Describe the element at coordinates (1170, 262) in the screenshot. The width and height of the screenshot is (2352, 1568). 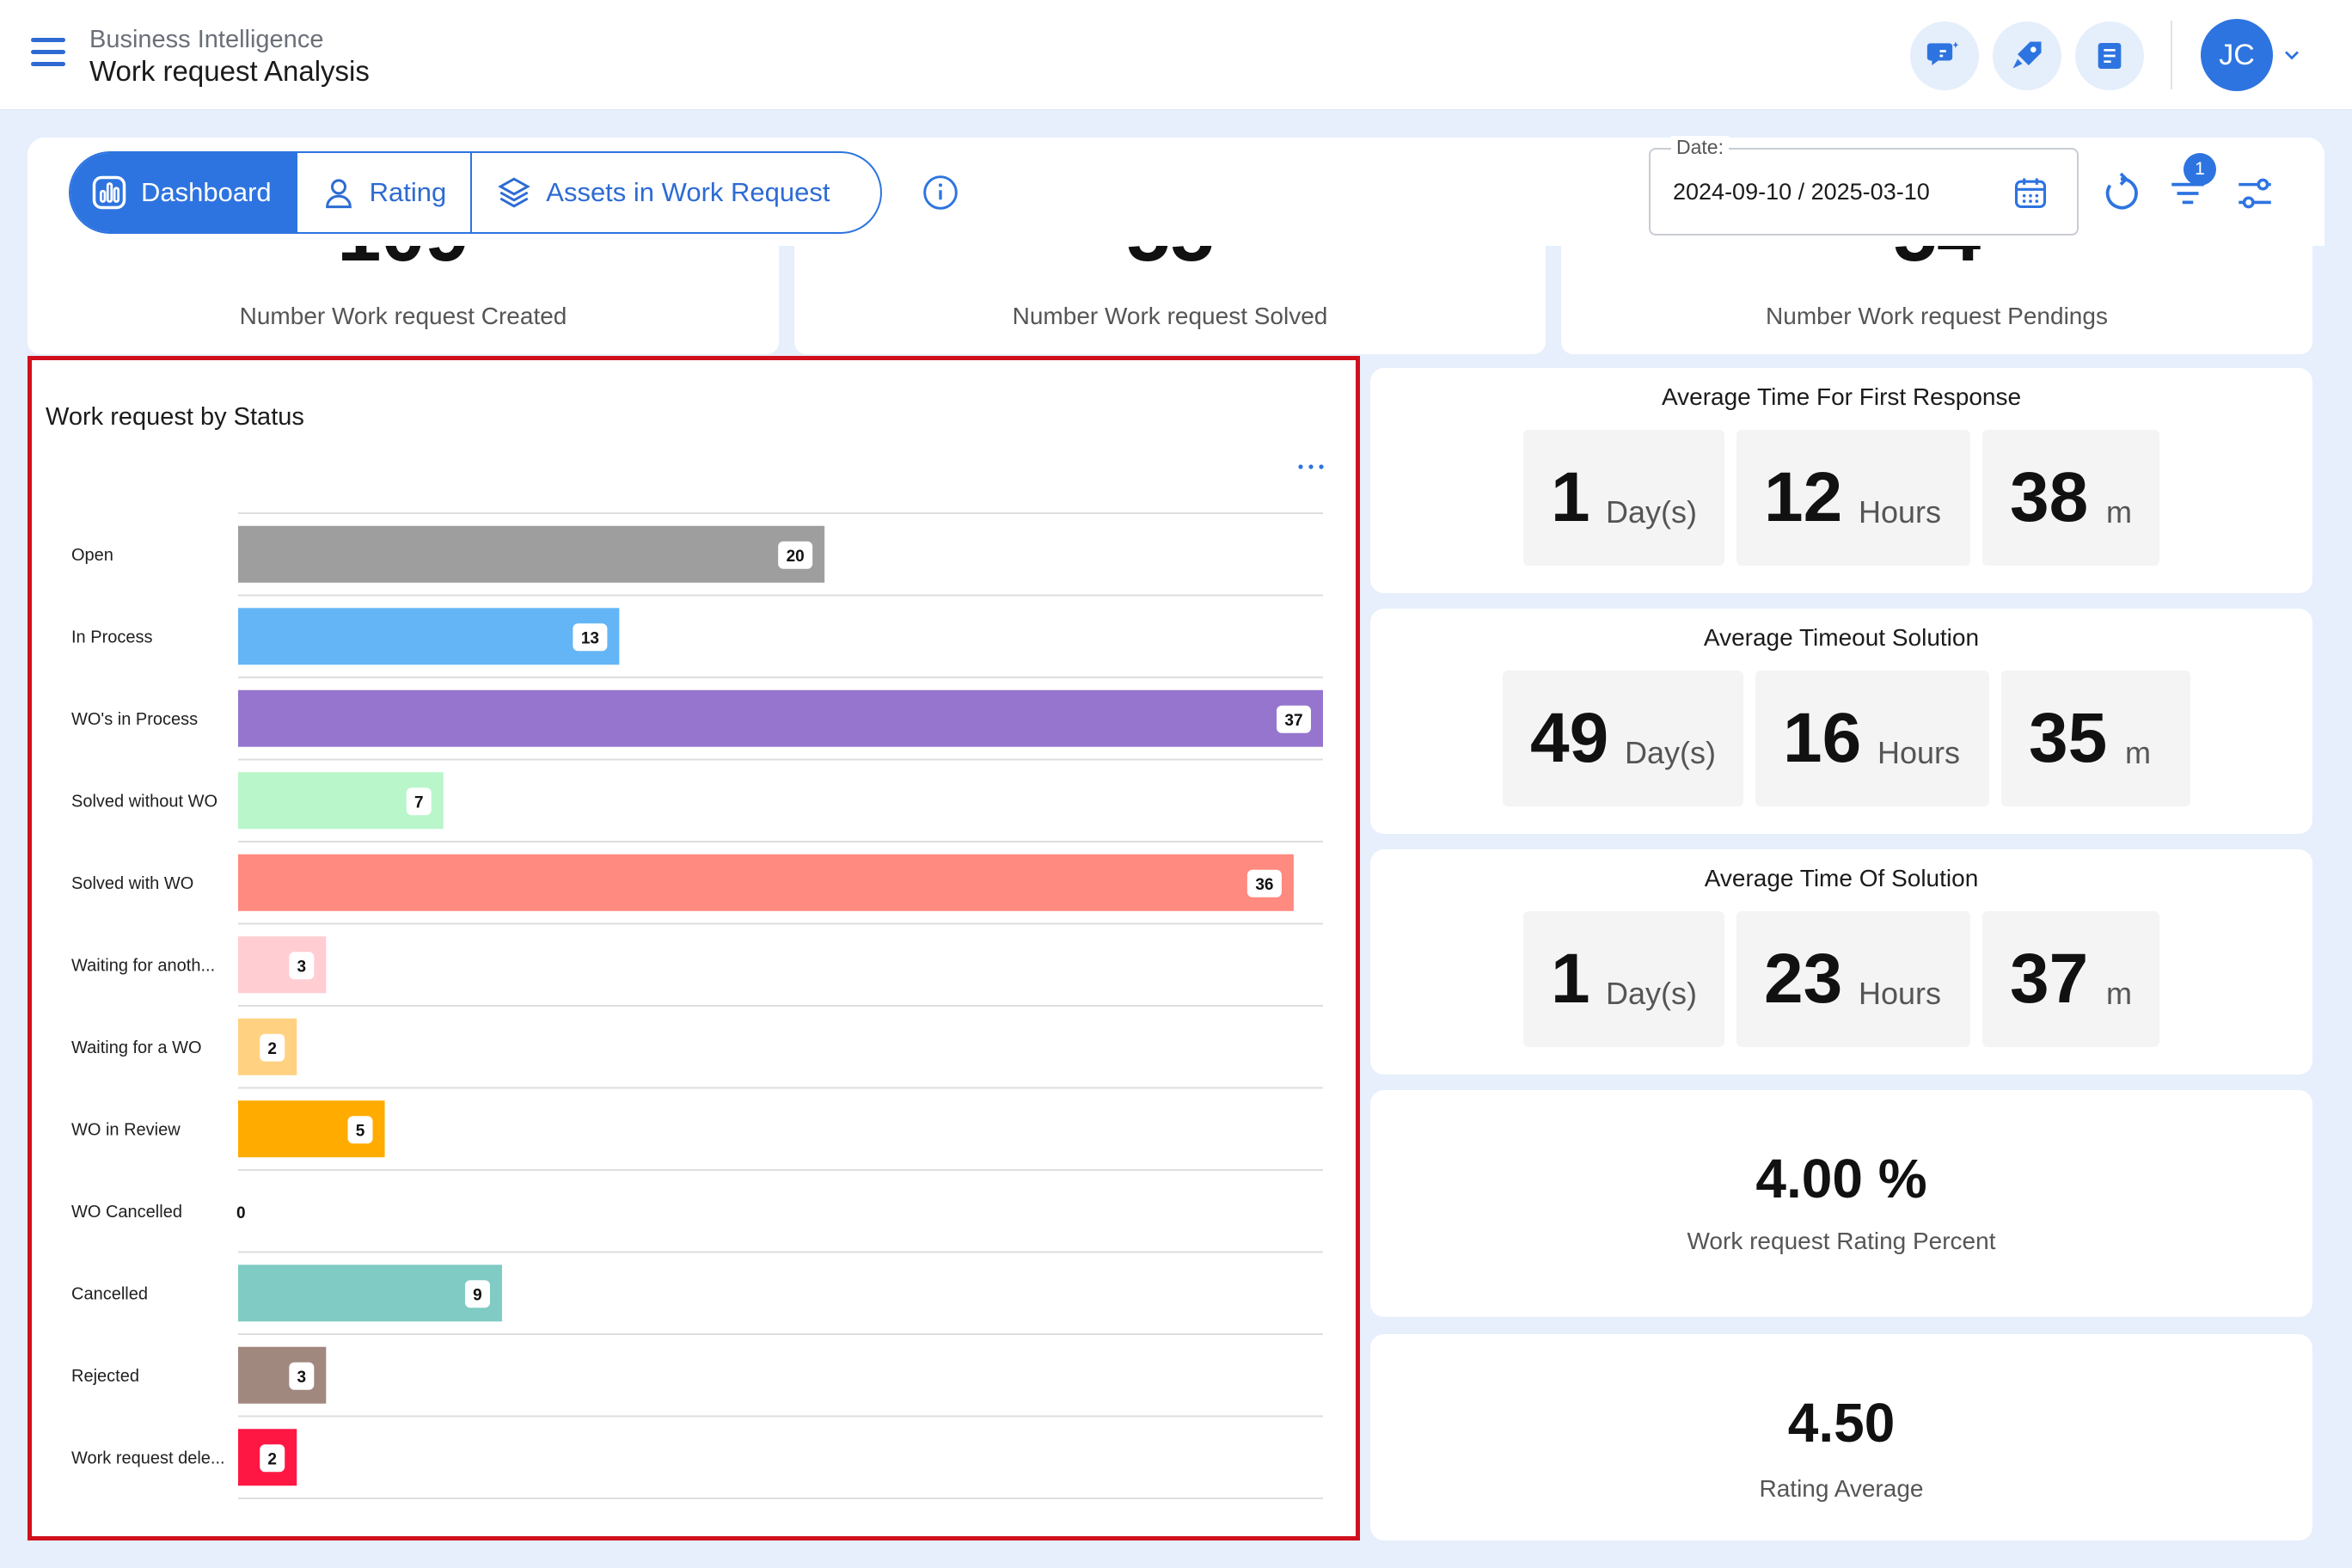
I see `kpi-solved-value: 55` at that location.